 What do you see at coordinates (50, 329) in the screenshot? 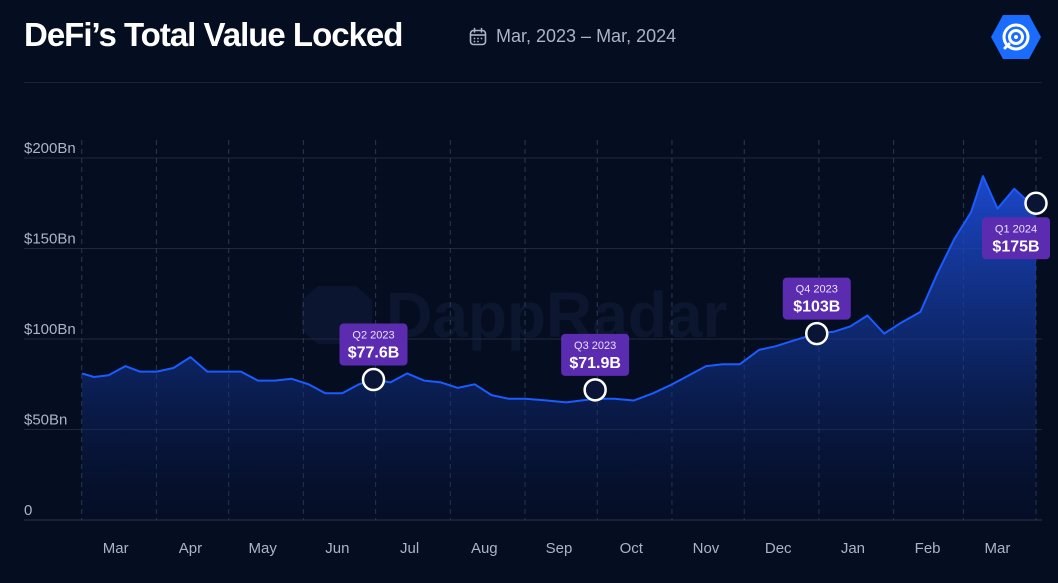
I see `y-tick-label: $100Bn` at bounding box center [50, 329].